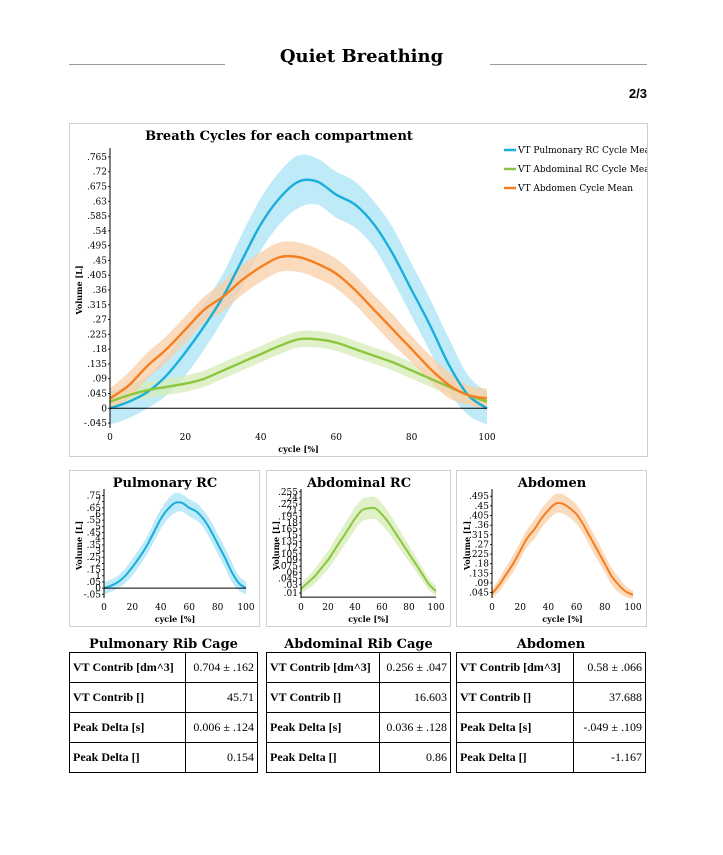  I want to click on y-tick-label: .675, so click(97, 188).